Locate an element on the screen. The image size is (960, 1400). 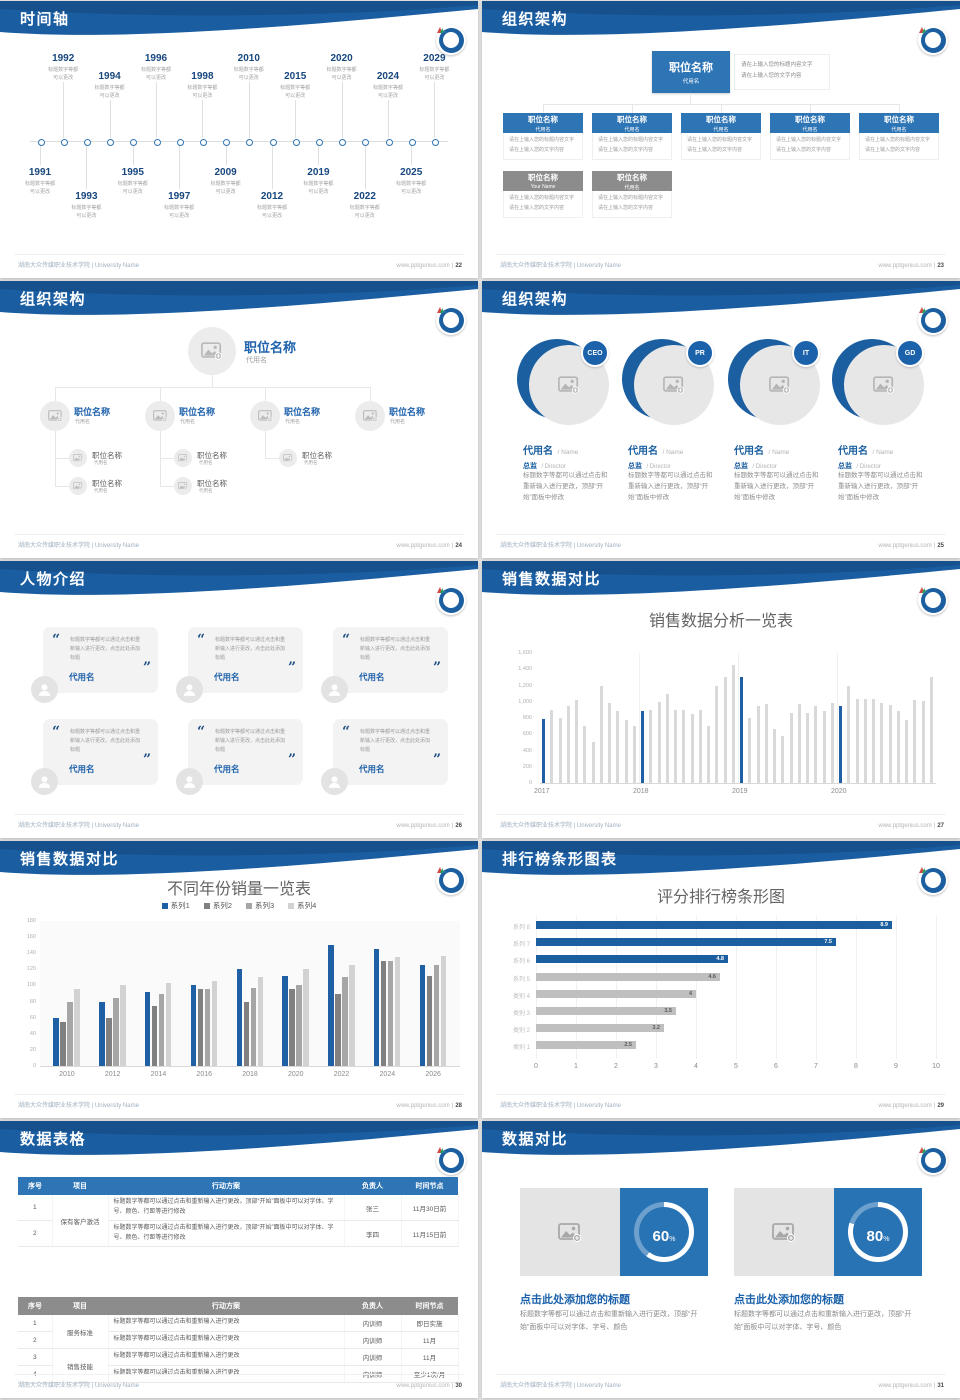
person-avatar is located at coordinates (334, 781).